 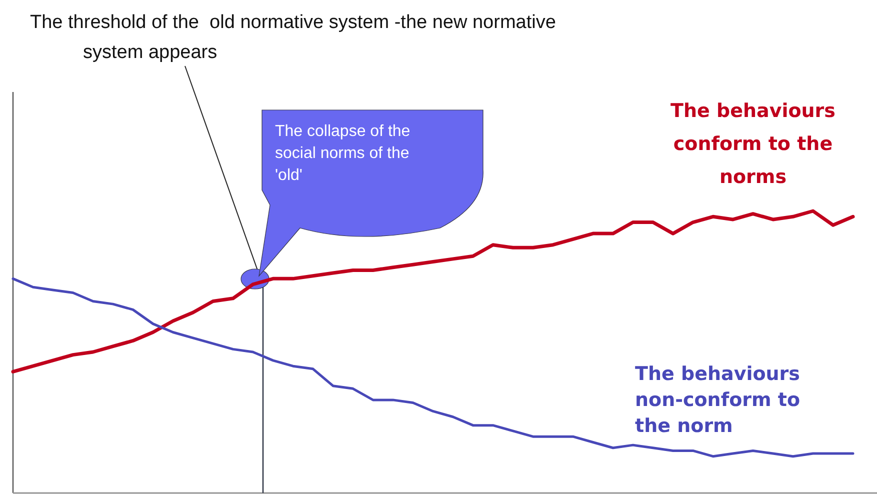 I want to click on text: The collapse of the social norms of the 'old', so click(x=342, y=153).